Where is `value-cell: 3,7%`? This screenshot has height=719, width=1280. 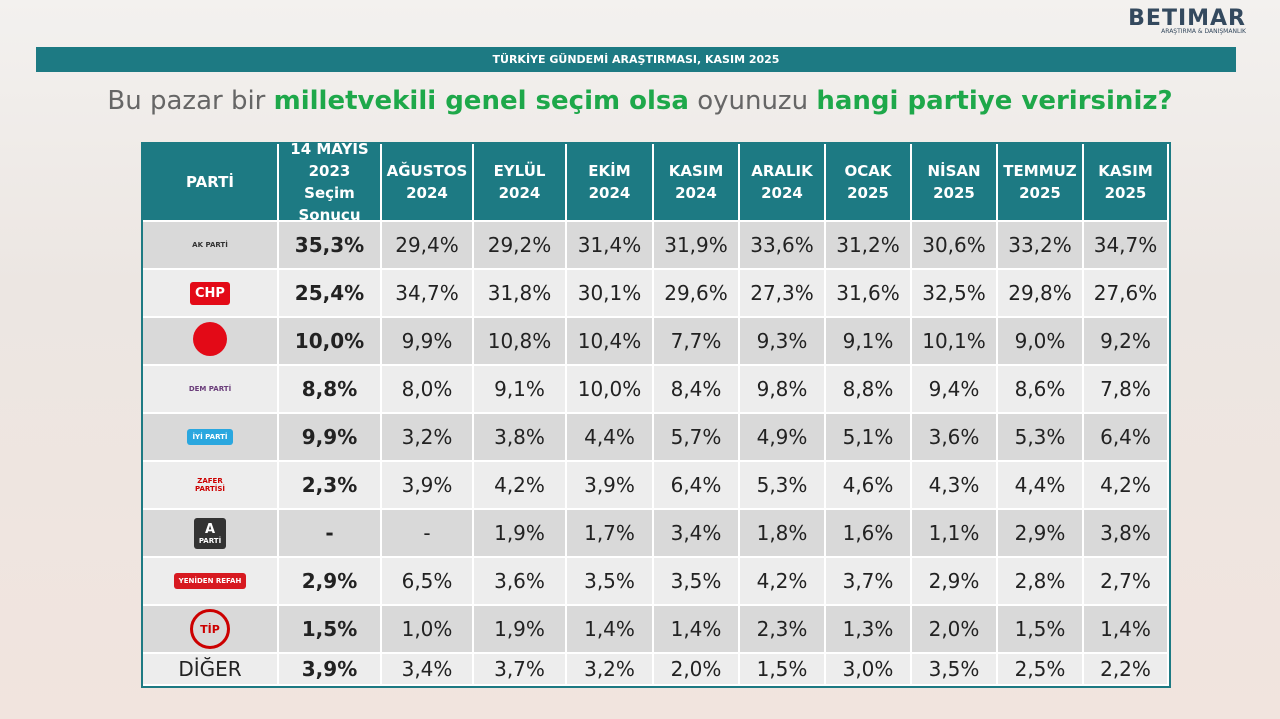
value-cell: 3,7% is located at coordinates (520, 670).